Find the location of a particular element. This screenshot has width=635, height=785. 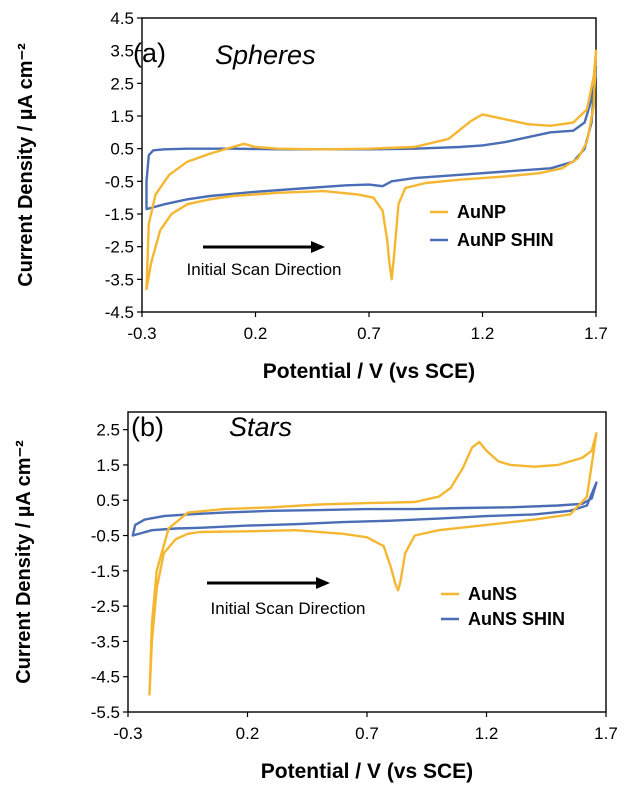

series-line-auns-shin is located at coordinates (364, 509).